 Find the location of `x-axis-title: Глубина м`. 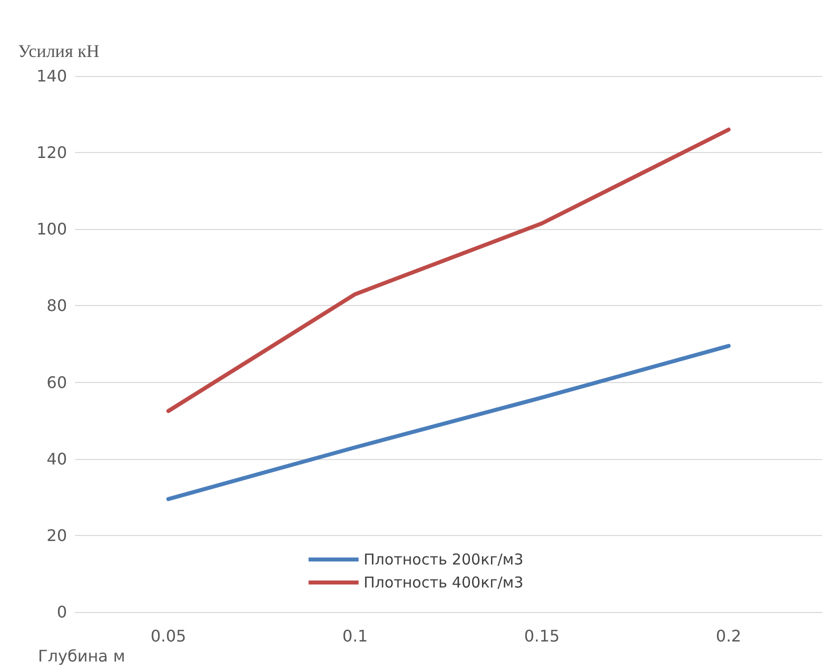

x-axis-title: Глубина м is located at coordinates (82, 656).